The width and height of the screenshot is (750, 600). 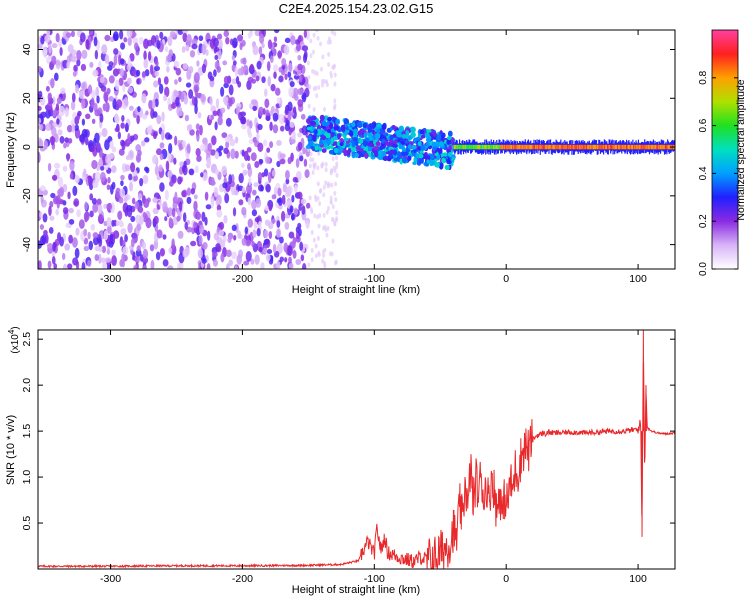 What do you see at coordinates (703, 77) in the screenshot?
I see `colorbar-tick-label: 0.8` at bounding box center [703, 77].